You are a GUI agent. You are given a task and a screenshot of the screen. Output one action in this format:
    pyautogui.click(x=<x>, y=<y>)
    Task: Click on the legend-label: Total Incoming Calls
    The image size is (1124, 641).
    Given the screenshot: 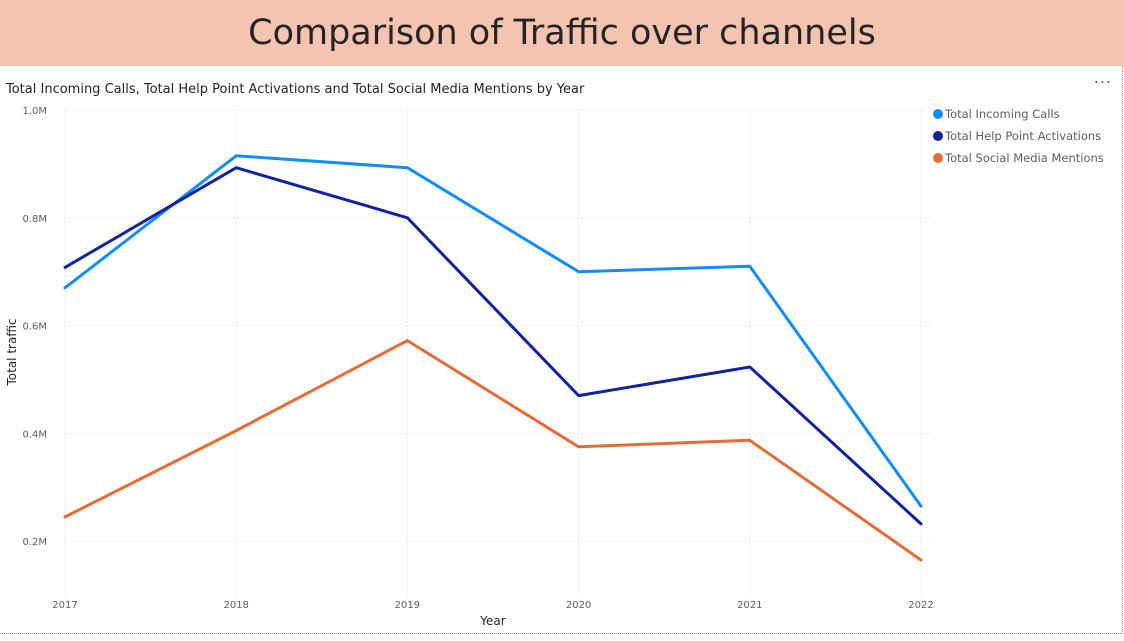 What is the action you would take?
    pyautogui.click(x=1002, y=114)
    